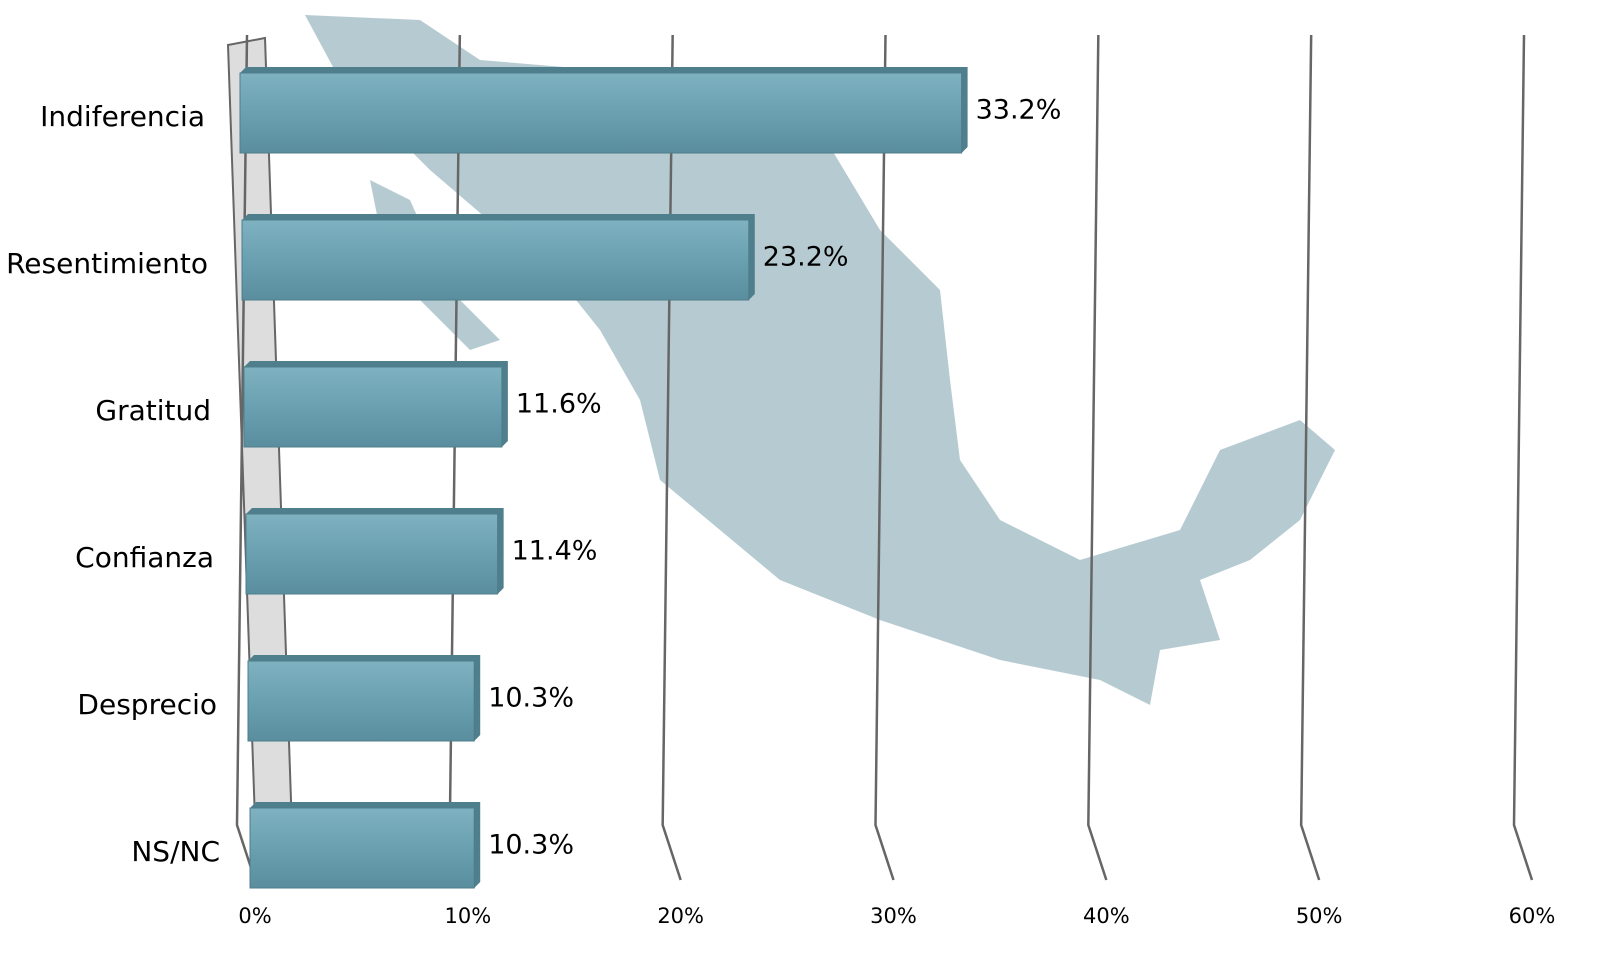 The width and height of the screenshot is (1622, 961). What do you see at coordinates (144, 557) in the screenshot?
I see `category-label: Confianza` at bounding box center [144, 557].